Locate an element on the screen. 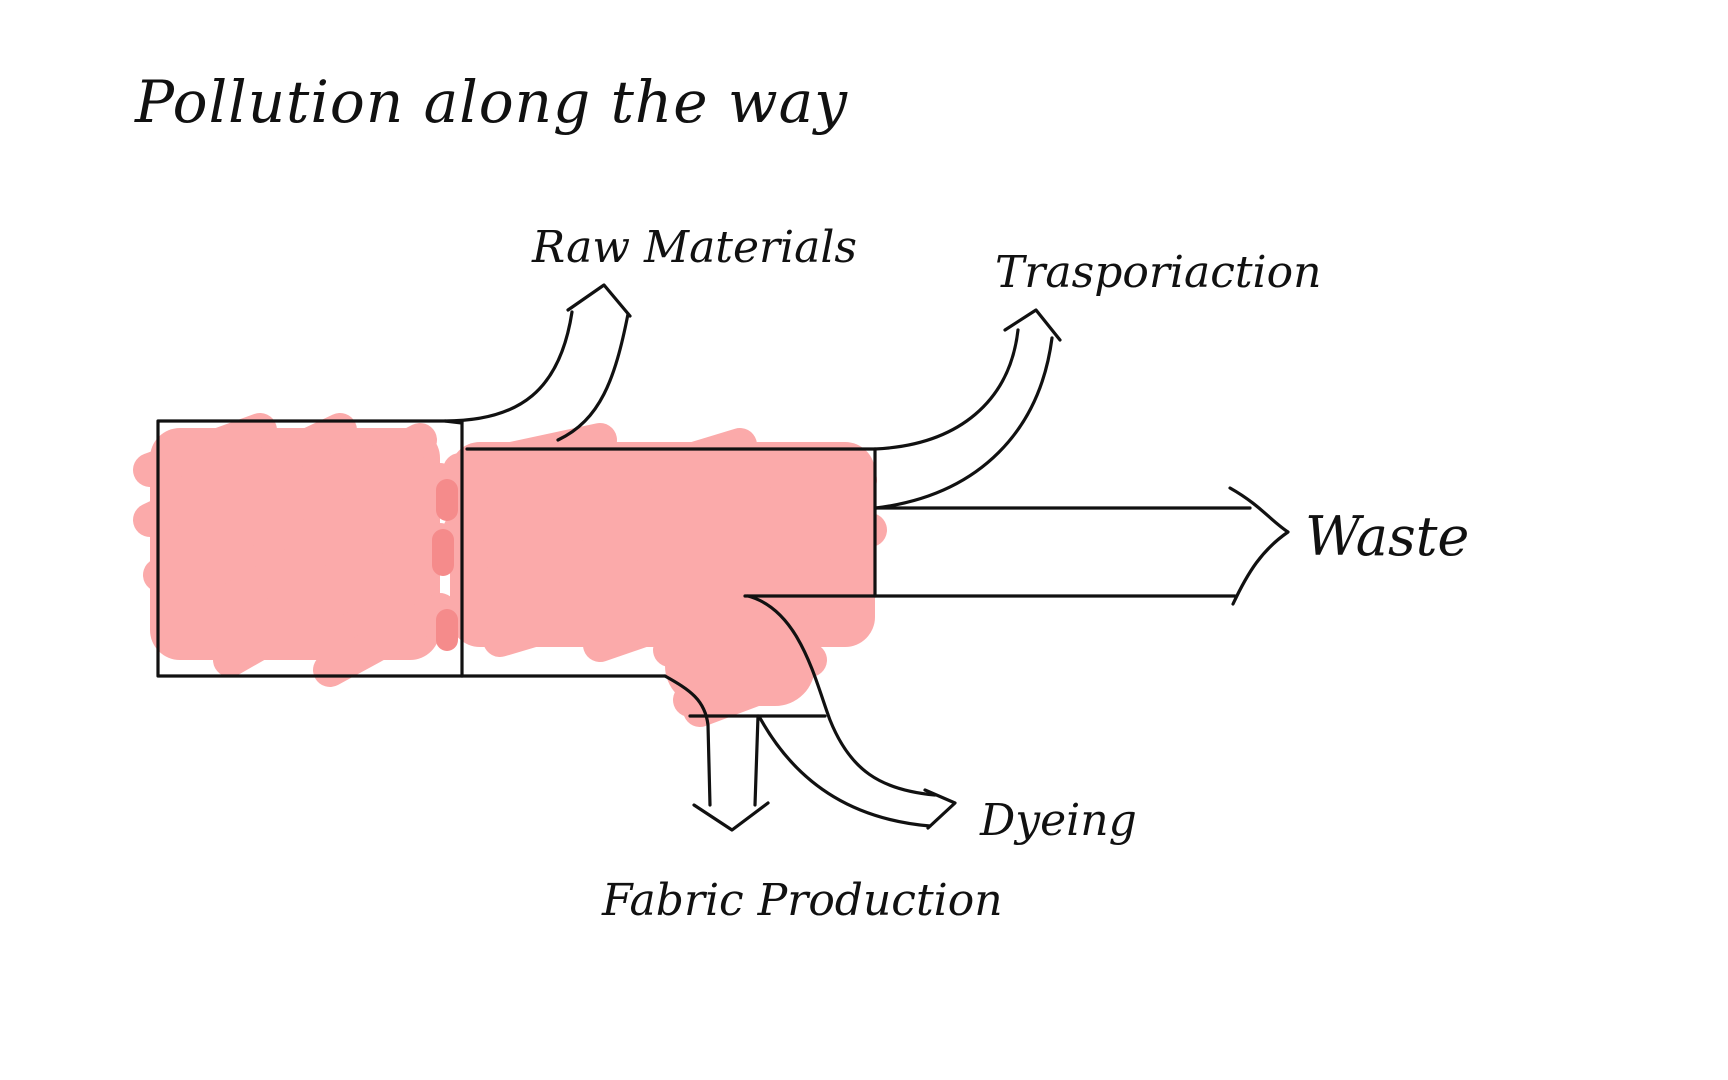  dyeing-arrow-head is located at coordinates (940, 809).